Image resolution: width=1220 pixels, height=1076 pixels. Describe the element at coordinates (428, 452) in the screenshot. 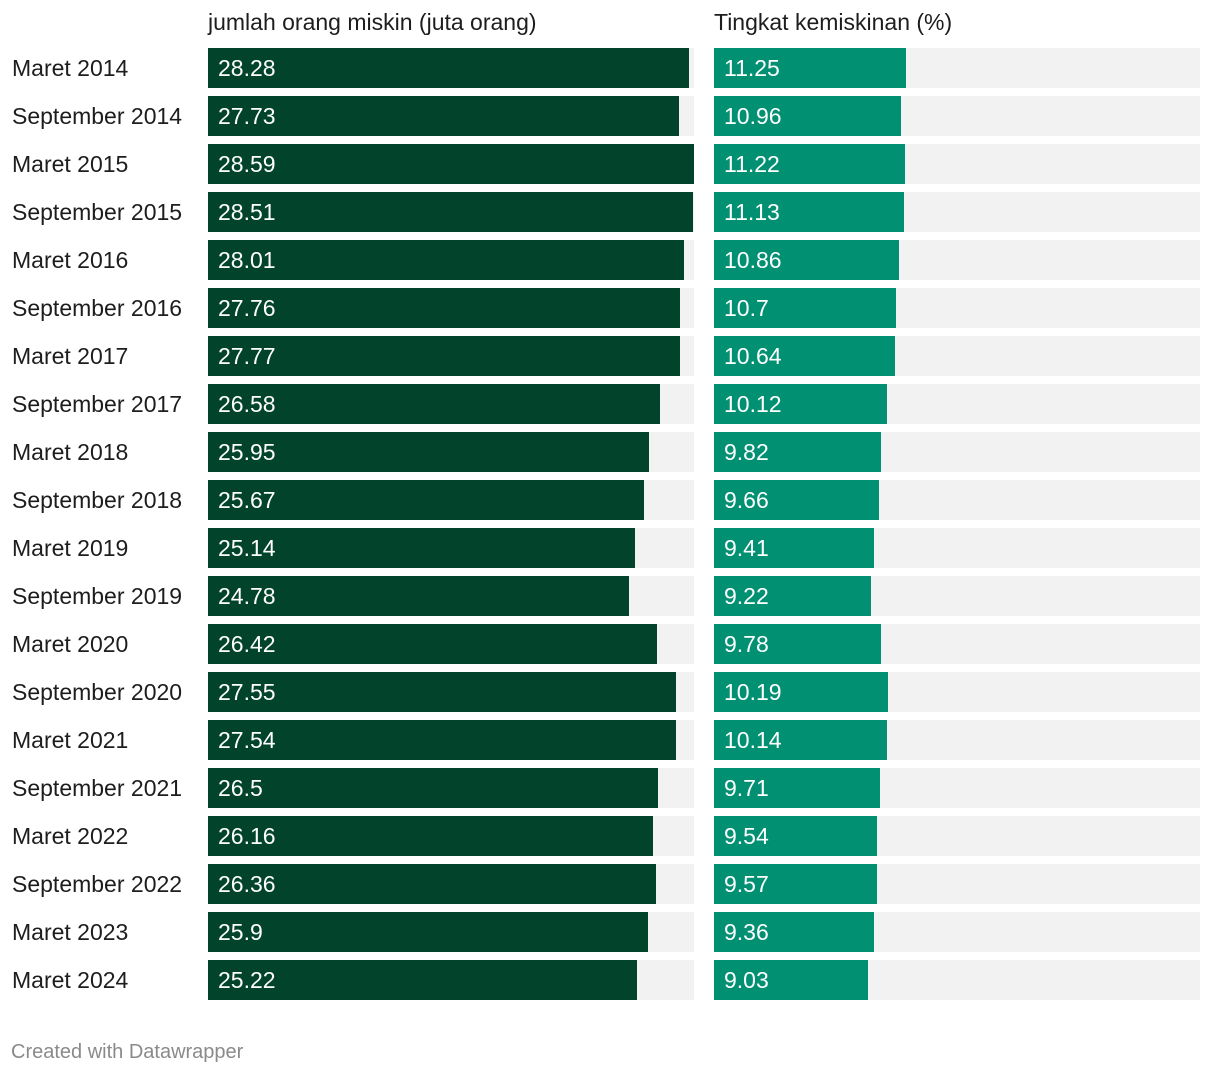

I see `bar-jumlah: 25.95` at that location.